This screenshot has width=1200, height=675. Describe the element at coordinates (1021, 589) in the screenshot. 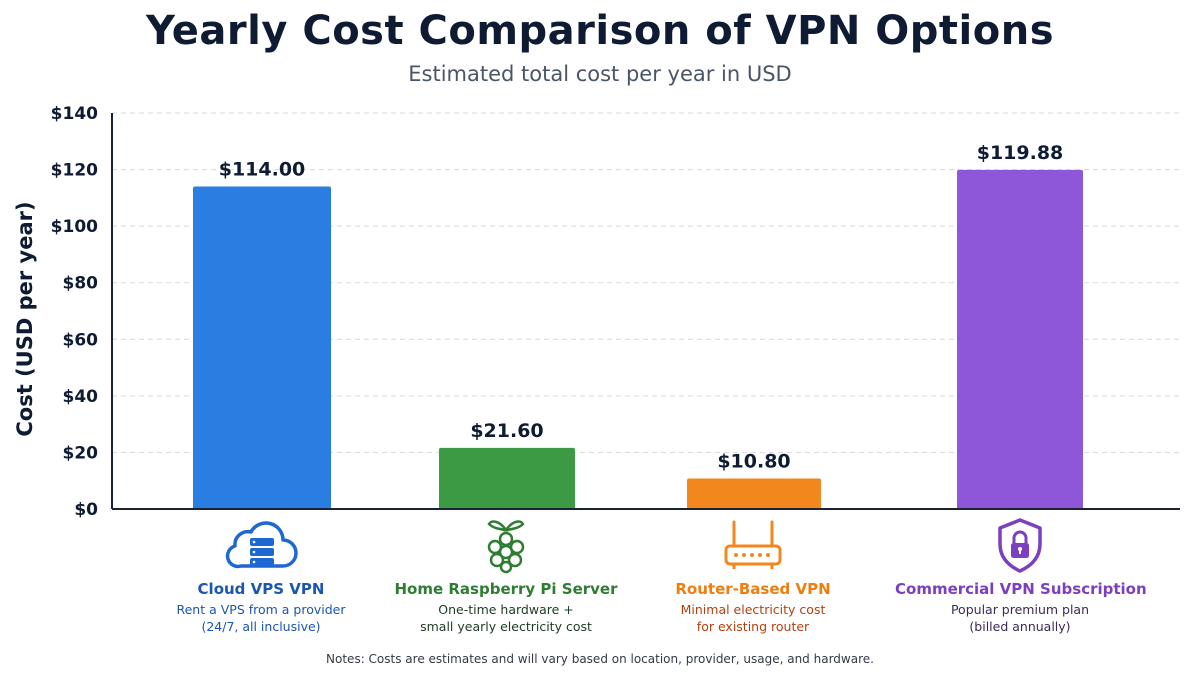

I see `category-name: Commercial VPN Subscription` at that location.